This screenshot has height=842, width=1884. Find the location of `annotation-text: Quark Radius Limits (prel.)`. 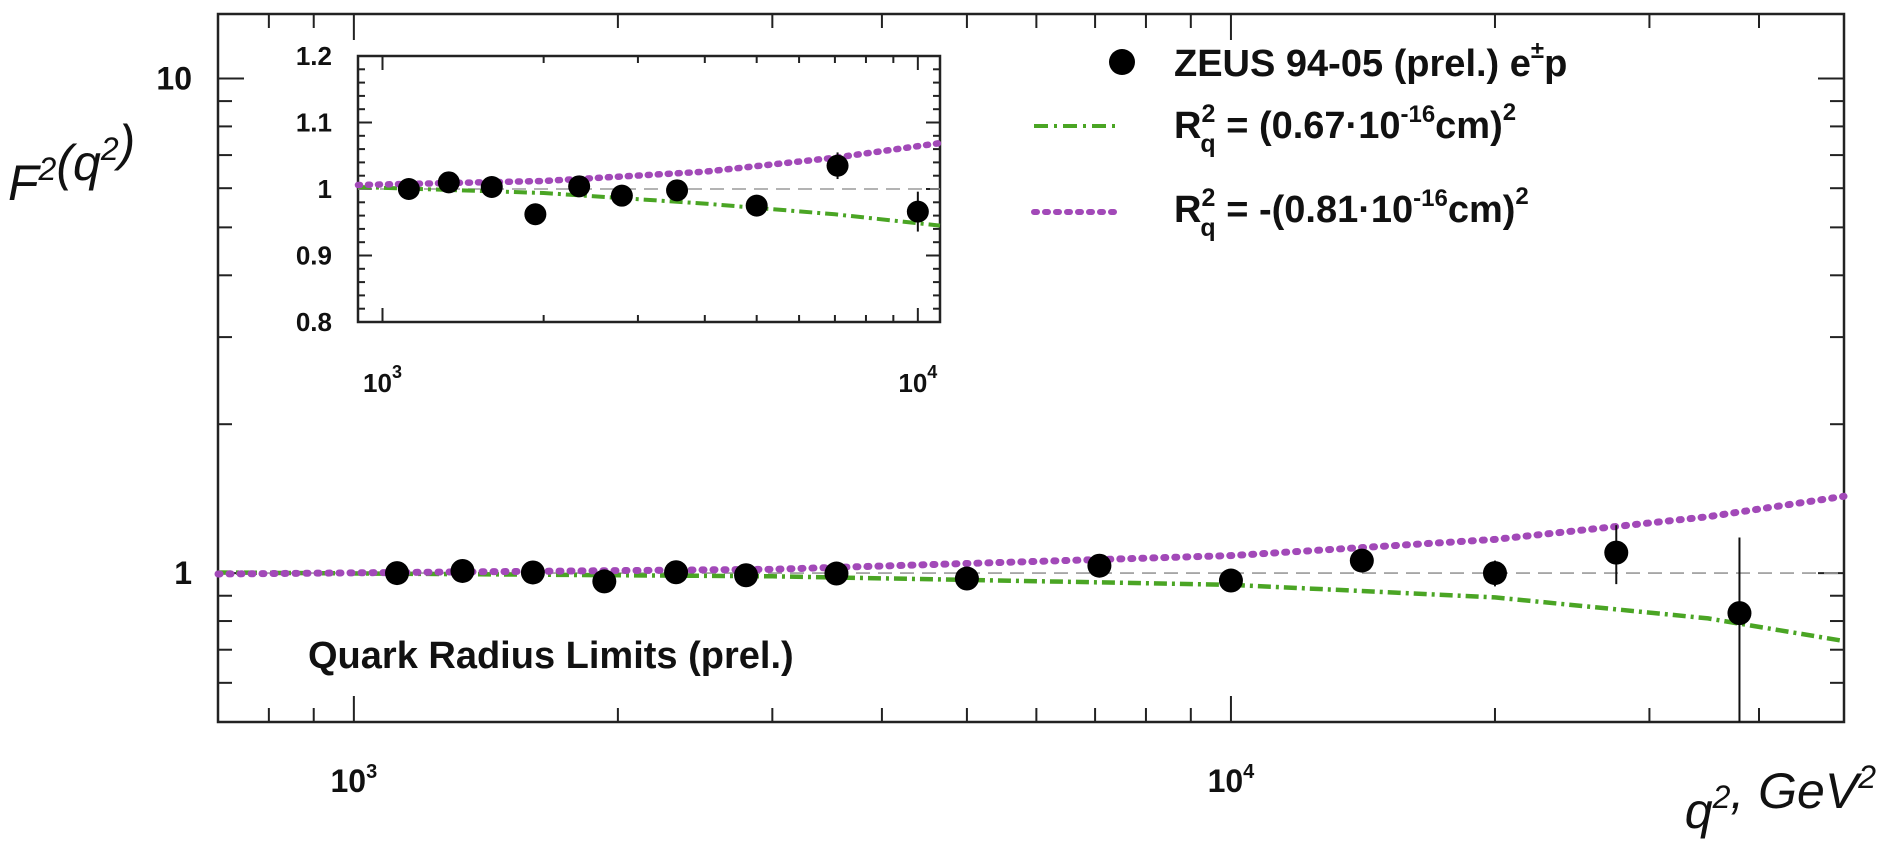

annotation-text: Quark Radius Limits (prel.) is located at coordinates (551, 656).